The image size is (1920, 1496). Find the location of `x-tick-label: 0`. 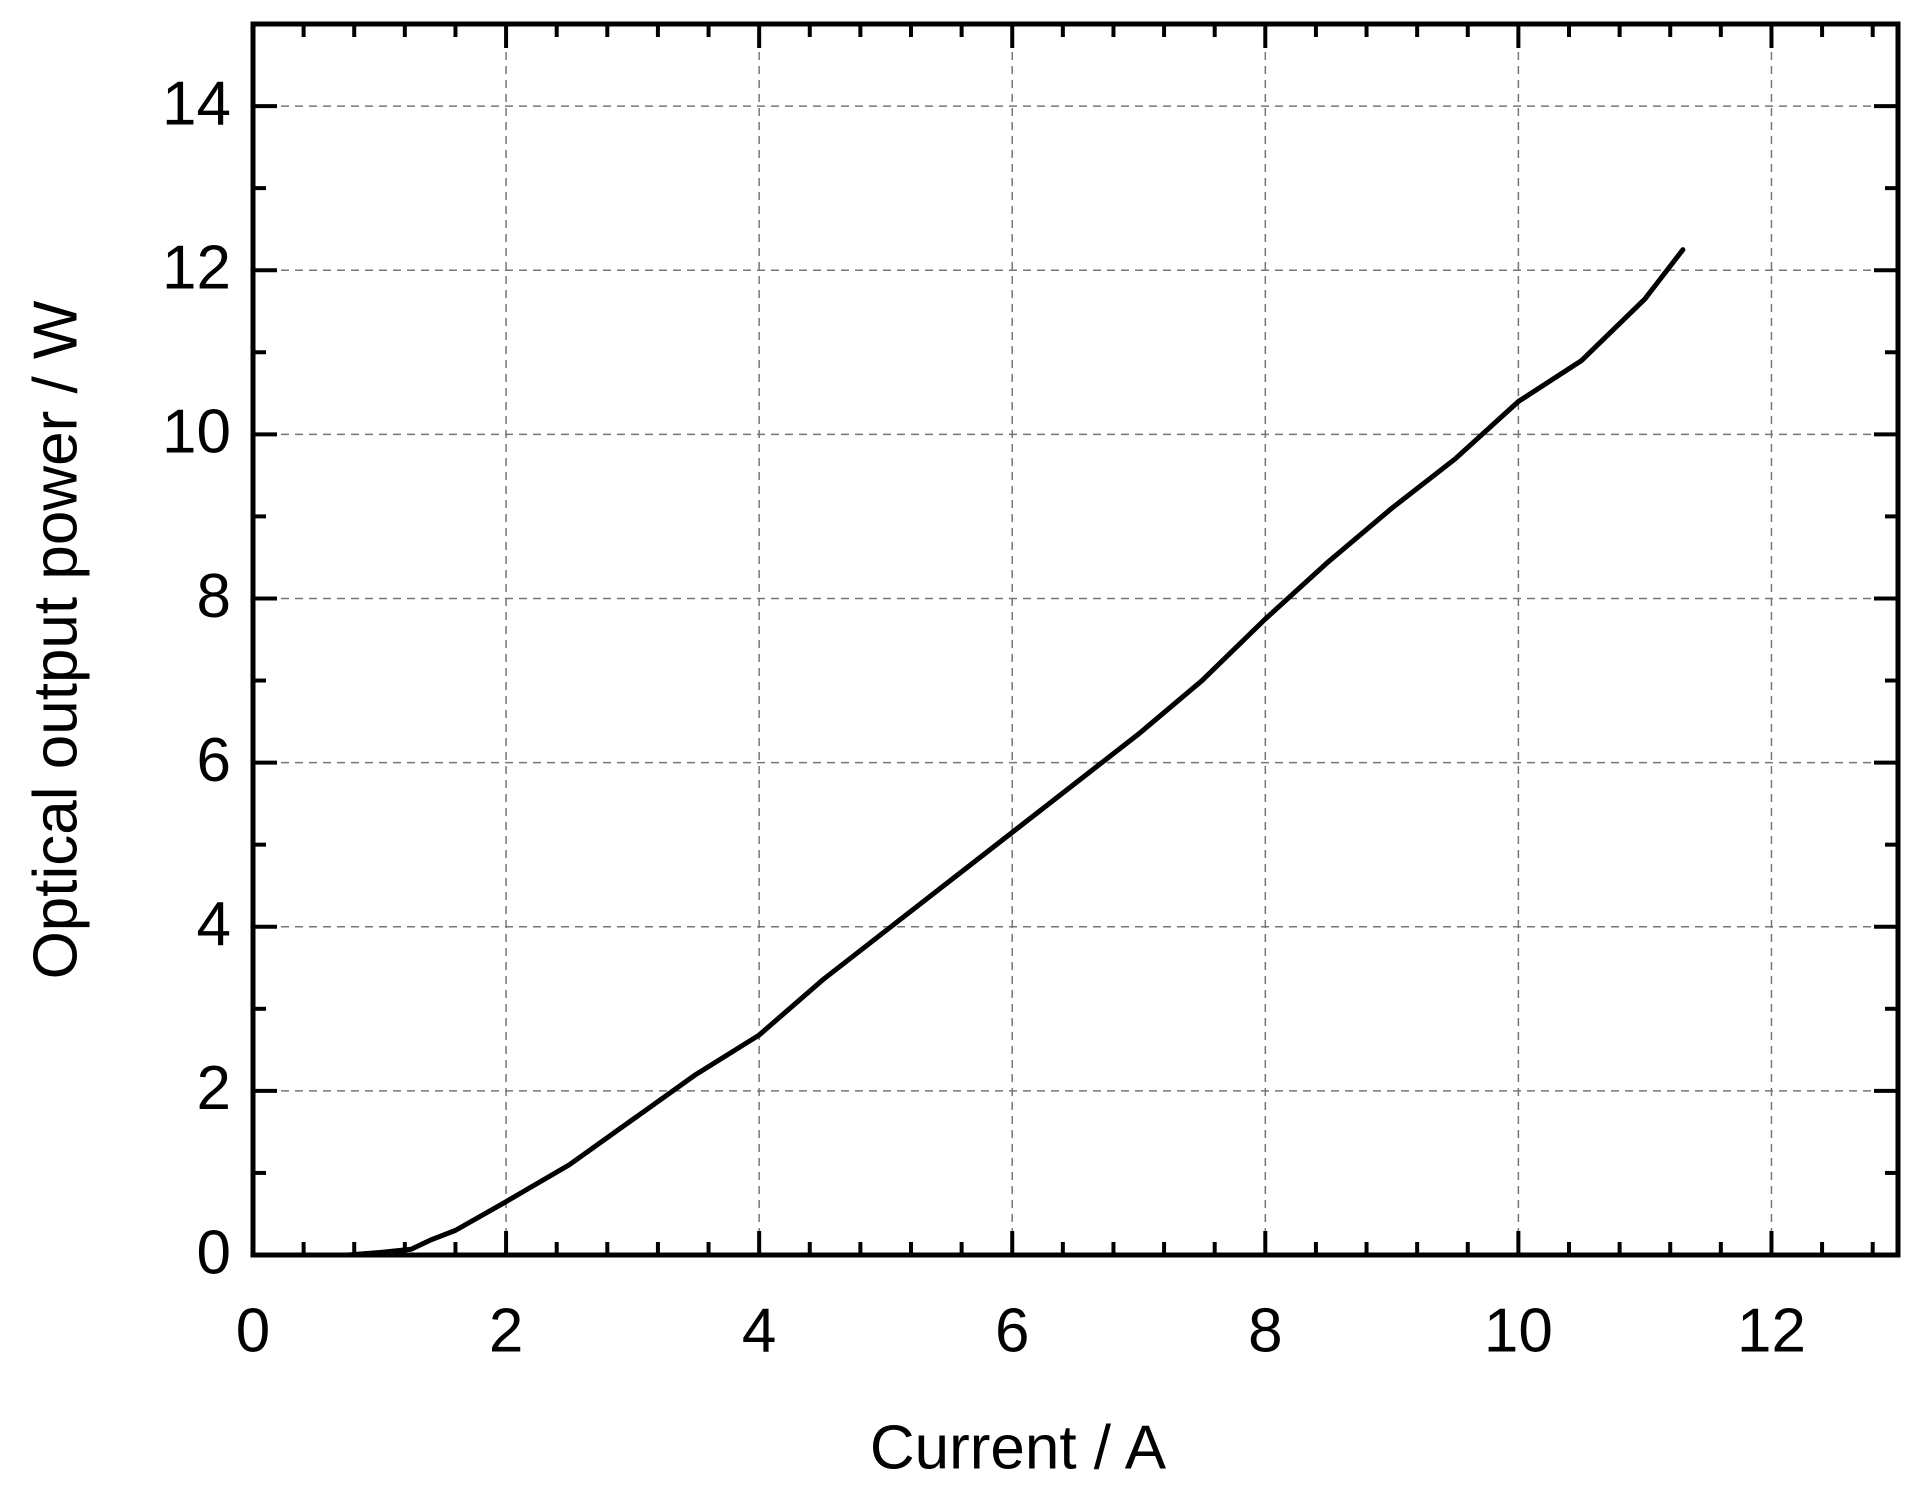

x-tick-label: 0 is located at coordinates (253, 1330).